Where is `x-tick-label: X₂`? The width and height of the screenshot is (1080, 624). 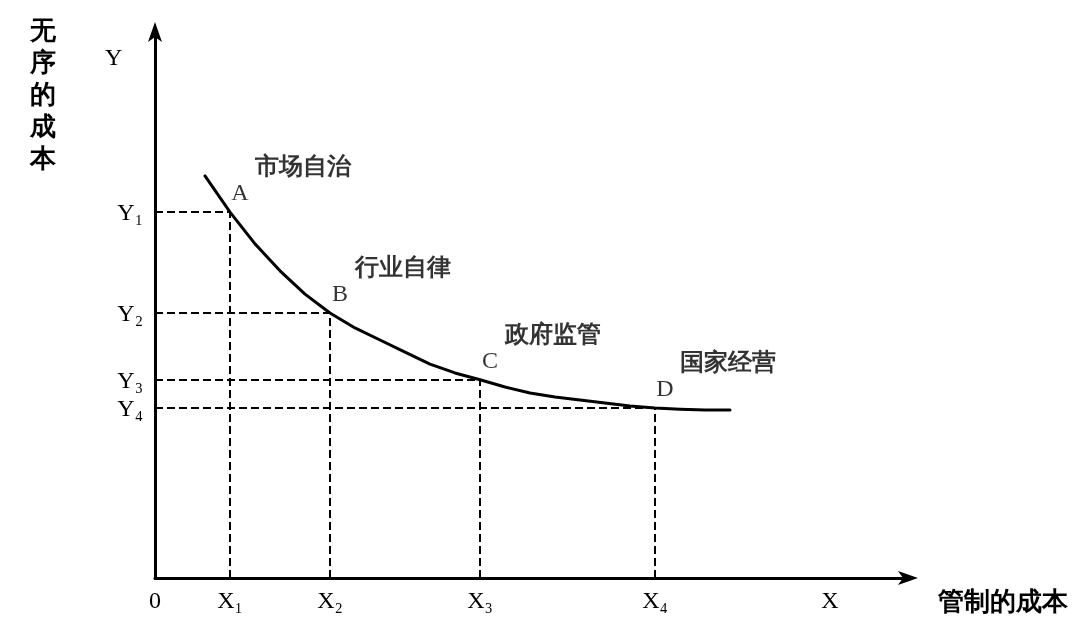 x-tick-label: X₂ is located at coordinates (330, 600).